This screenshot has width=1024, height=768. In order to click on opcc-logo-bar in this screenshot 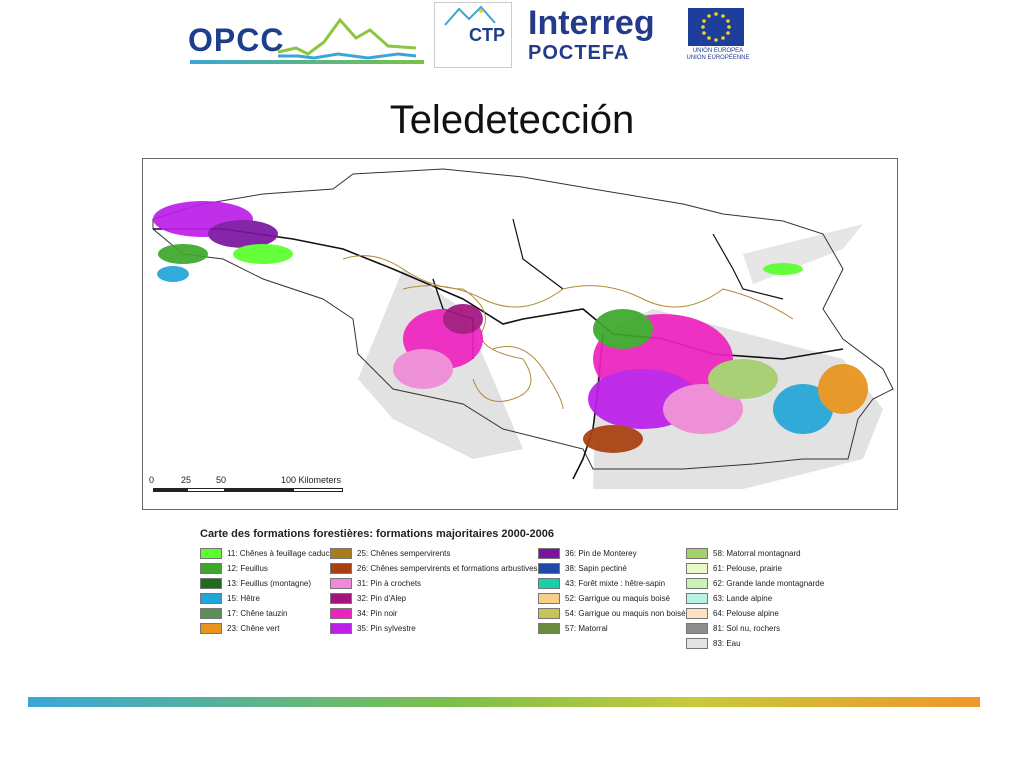, I will do `click(307, 62)`.